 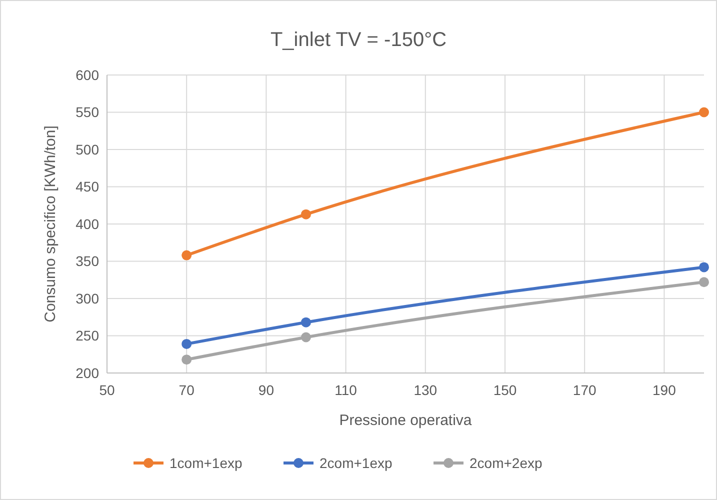 I want to click on x-tick-label: 70, so click(x=186, y=390).